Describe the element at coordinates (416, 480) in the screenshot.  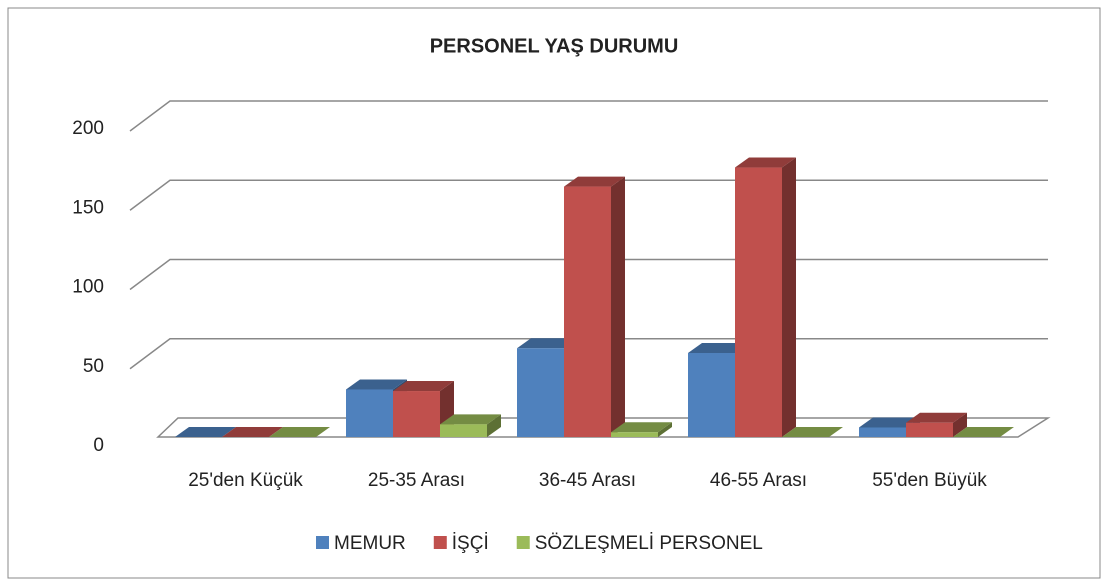
I see `x-tick-label: 25-35 Arası` at that location.